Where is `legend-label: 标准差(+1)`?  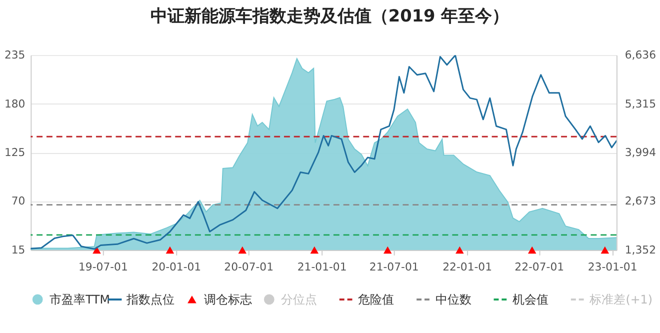
legend-label: 标准差(+1) is located at coordinates (620, 299).